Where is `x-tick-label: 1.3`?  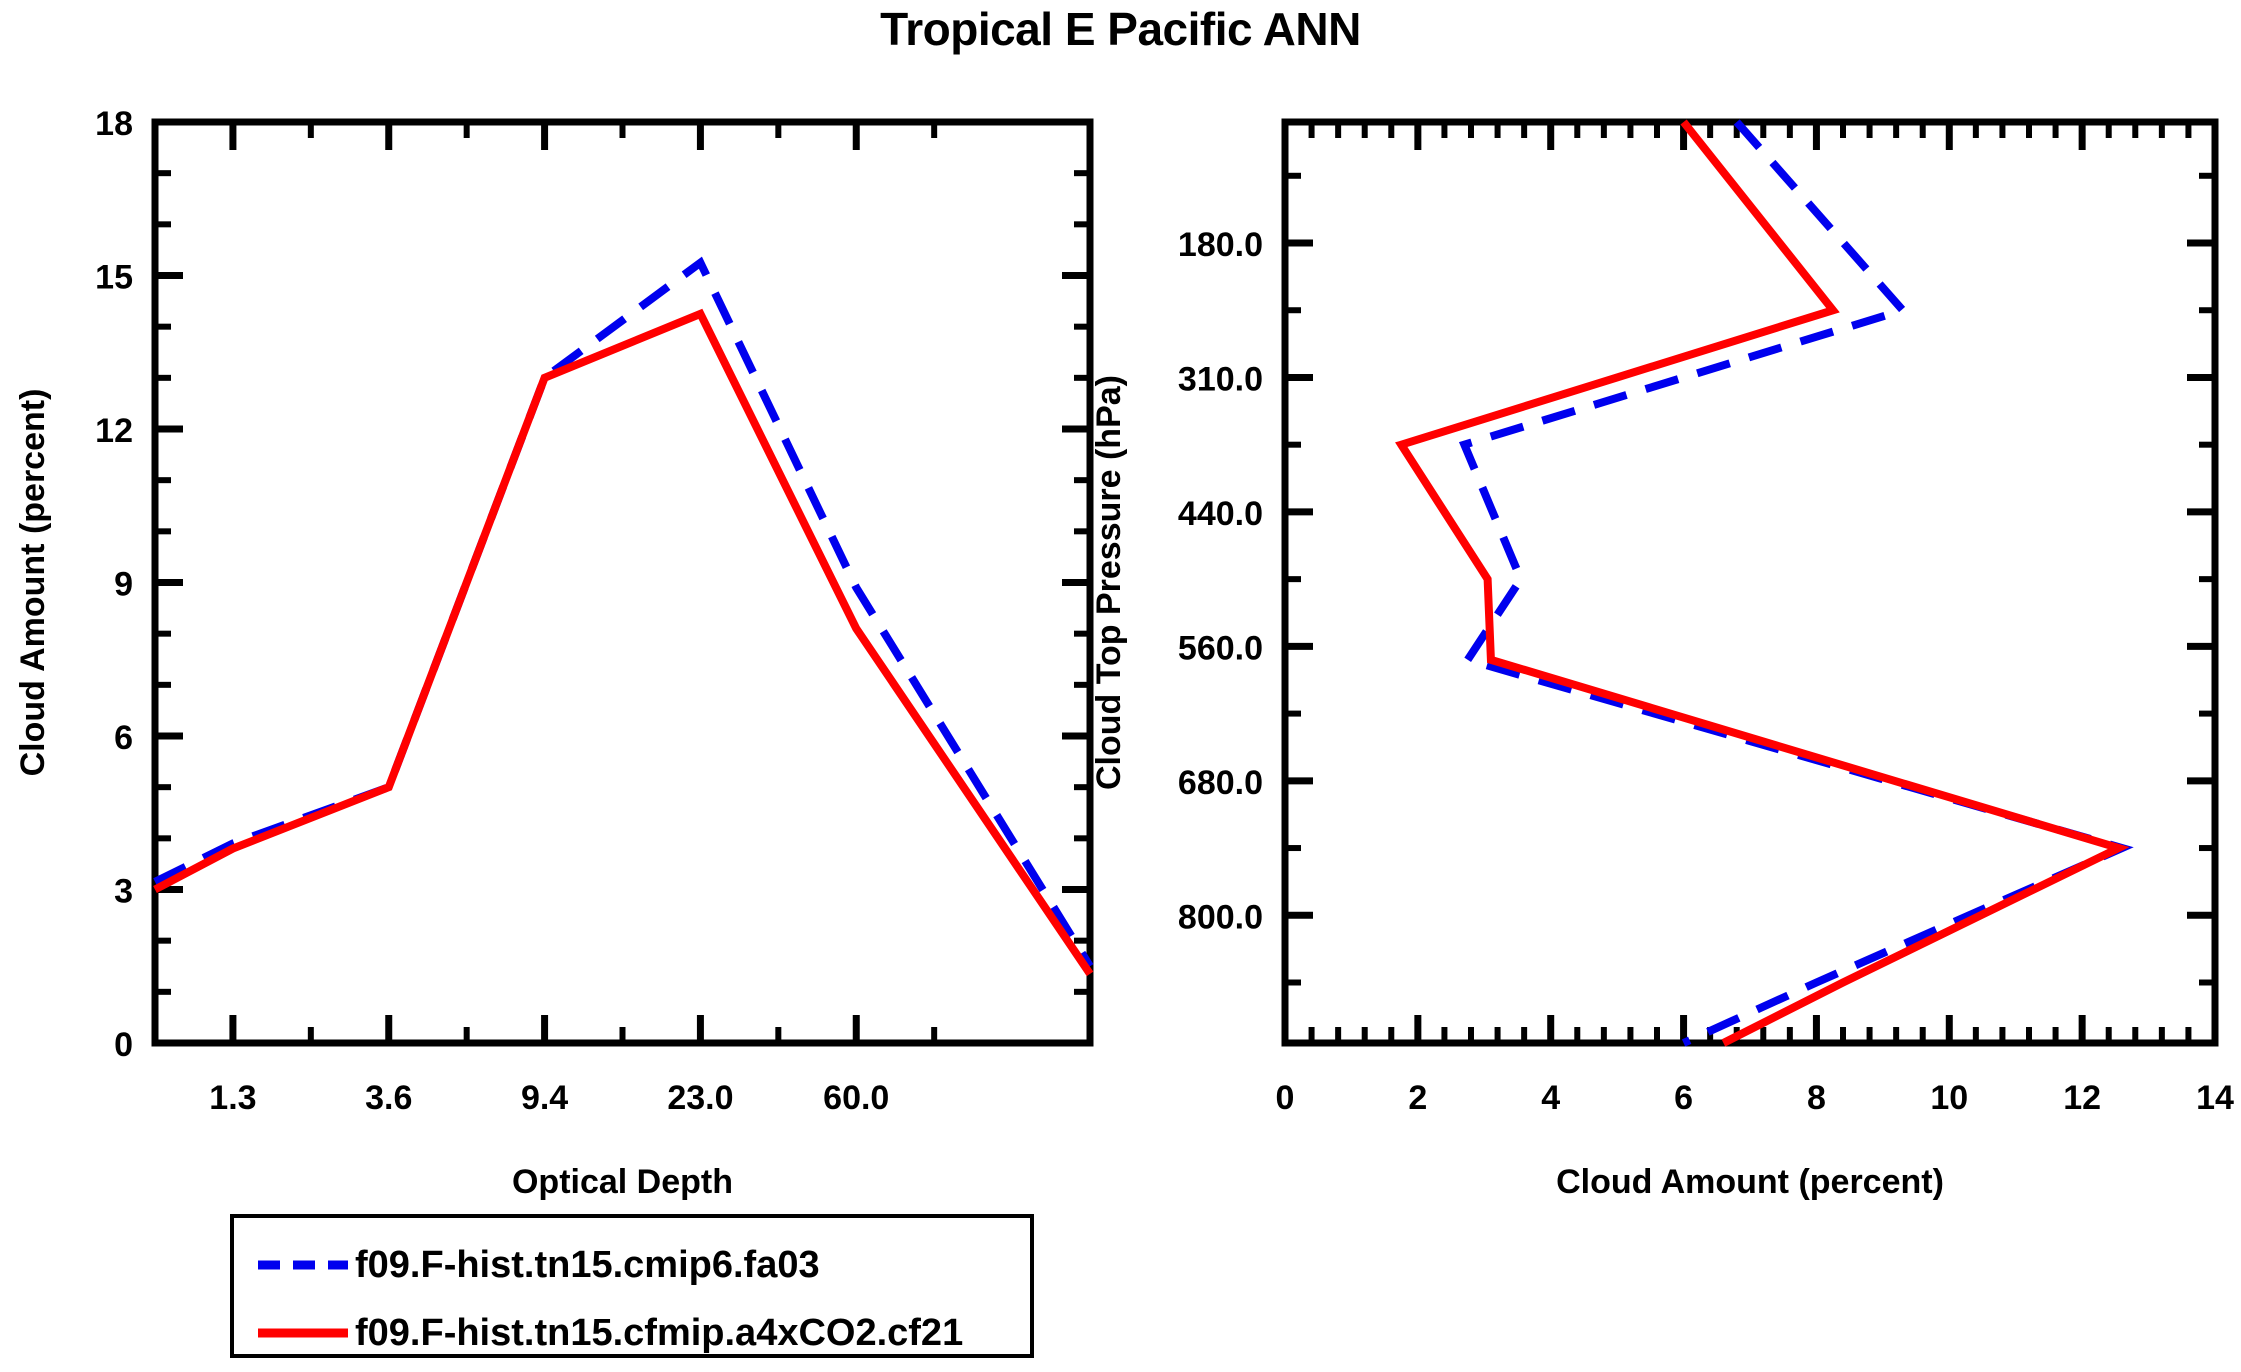 x-tick-label: 1.3 is located at coordinates (232, 1098).